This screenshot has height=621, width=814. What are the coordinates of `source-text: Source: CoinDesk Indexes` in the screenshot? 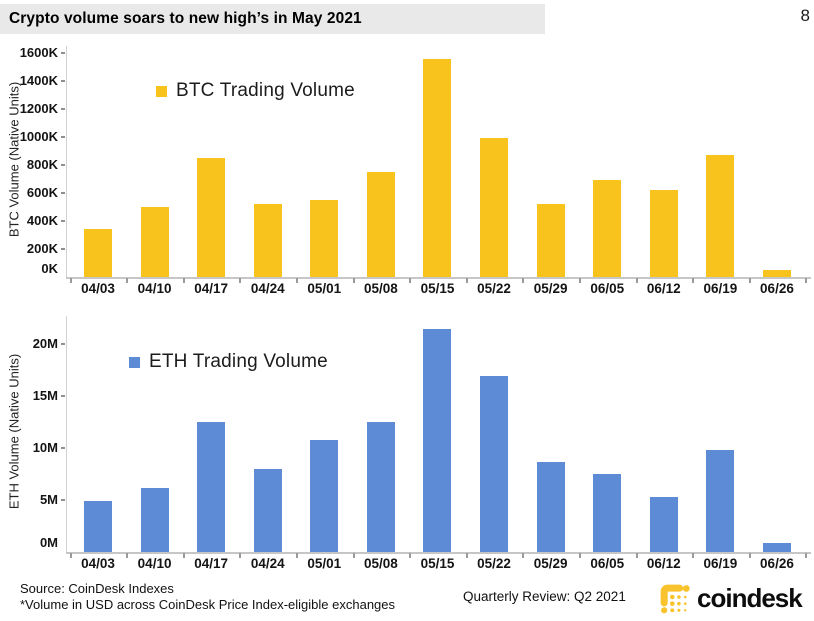 It's located at (97, 588).